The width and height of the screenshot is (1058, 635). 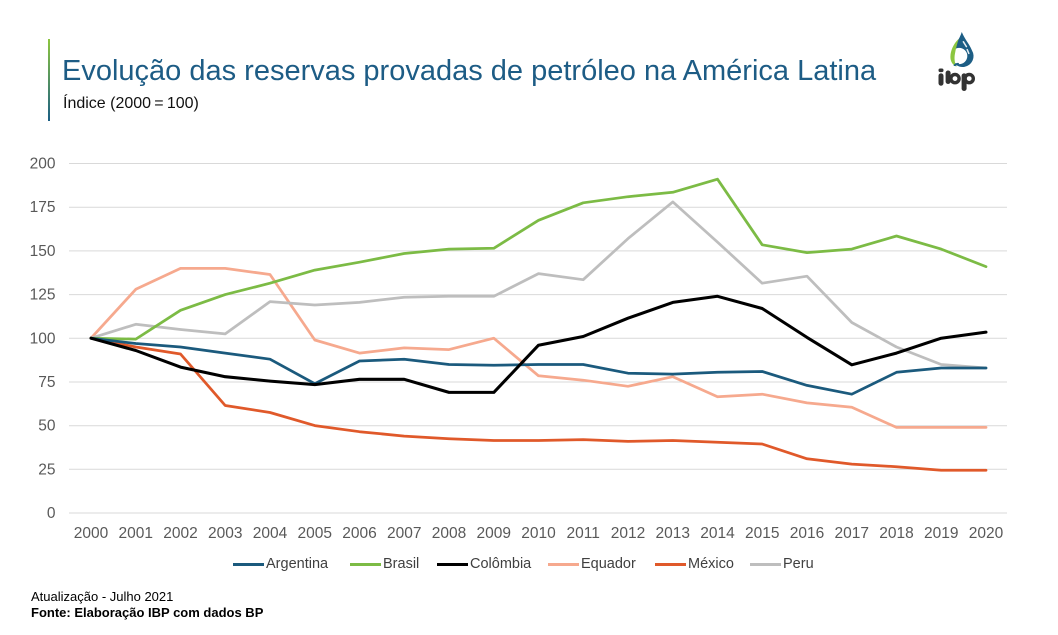 I want to click on svg-text: 0, so click(x=51, y=513).